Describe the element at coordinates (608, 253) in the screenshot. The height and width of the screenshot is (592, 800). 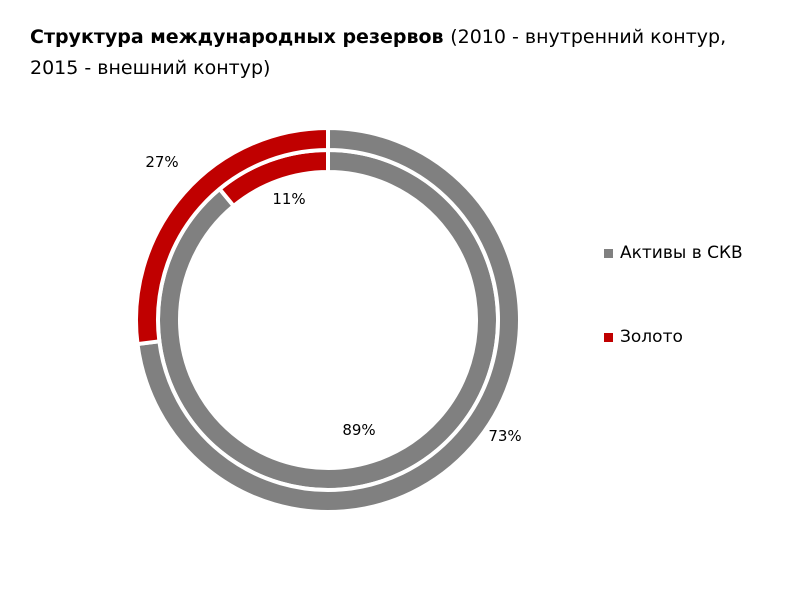
I see `legend-swatch-assets` at that location.